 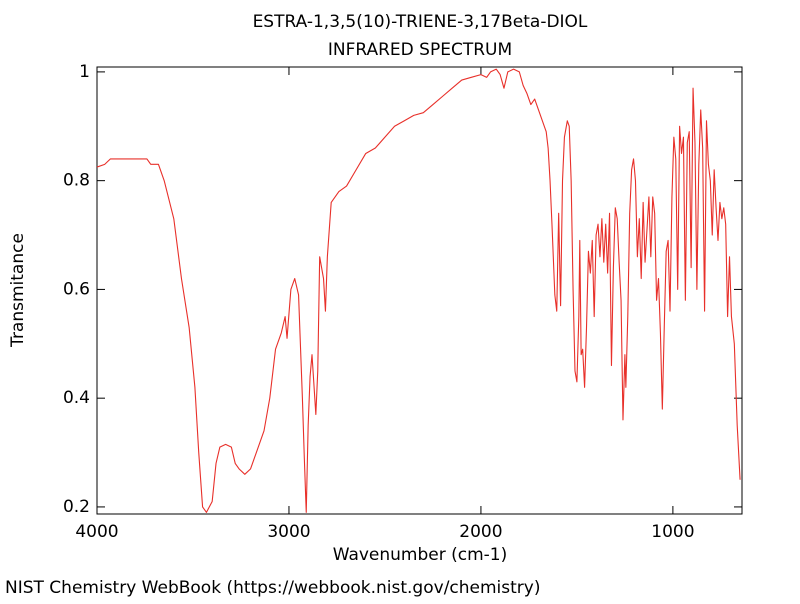 What do you see at coordinates (672, 532) in the screenshot?
I see `x-tick-label: 1000` at bounding box center [672, 532].